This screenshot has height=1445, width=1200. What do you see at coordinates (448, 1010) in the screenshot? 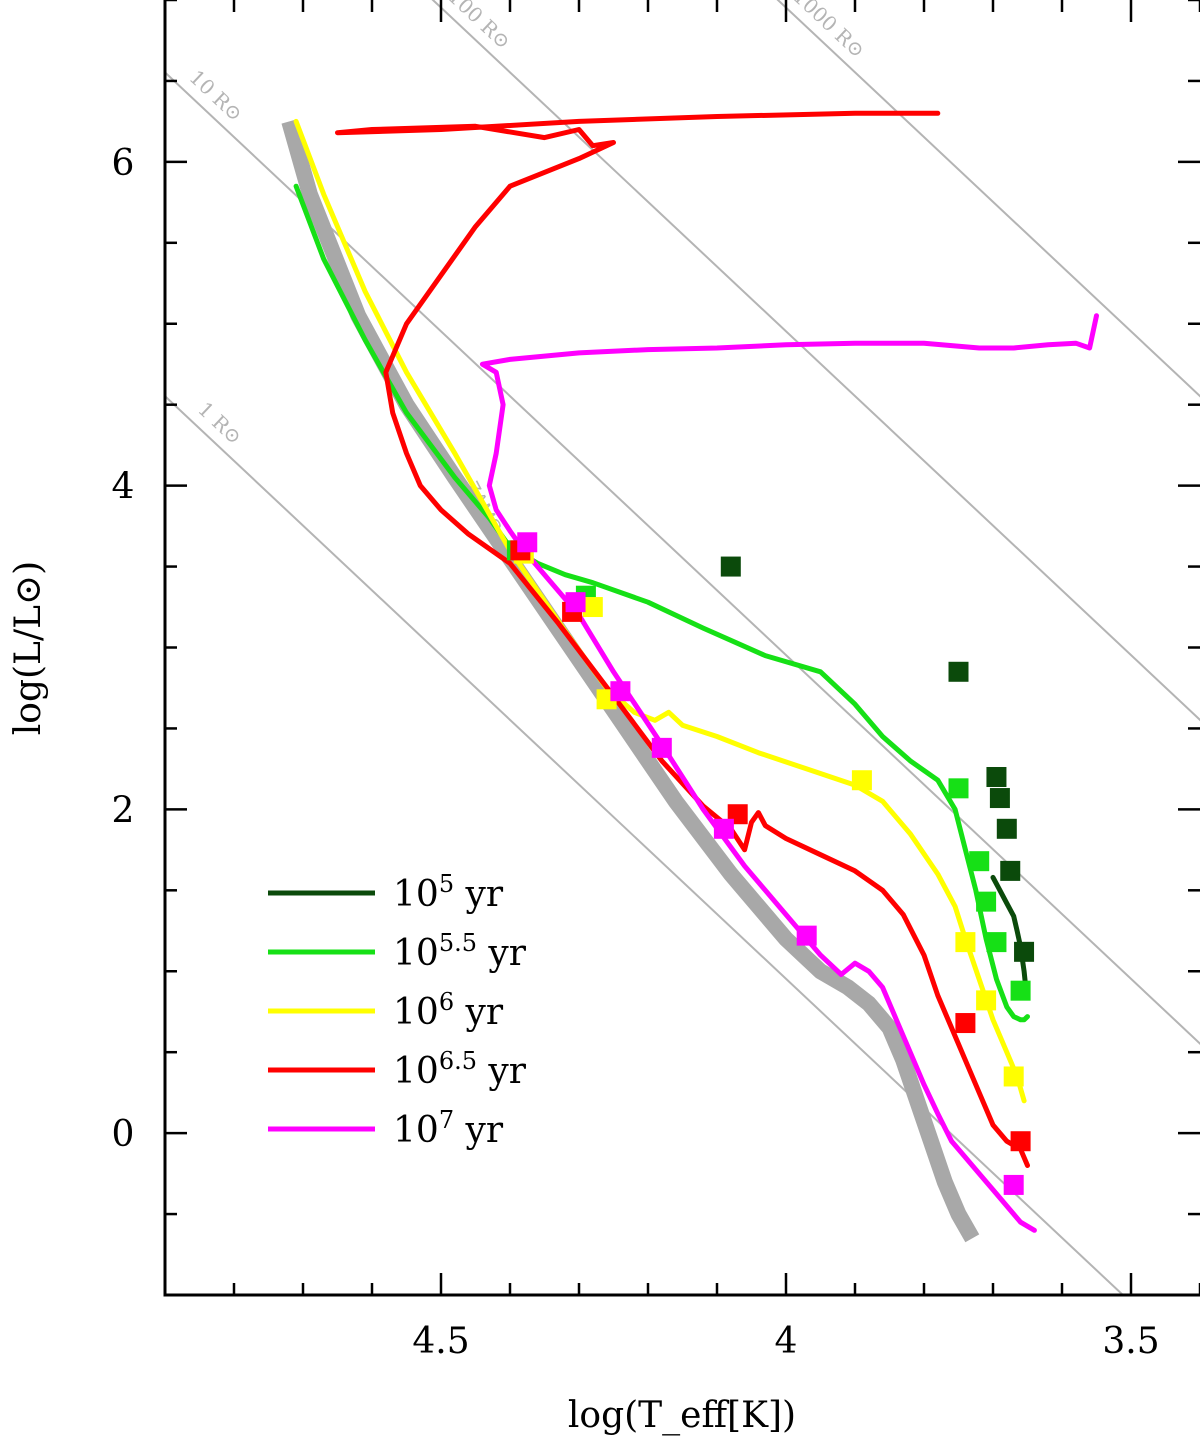
I see `legend-label-2: 106 yr` at bounding box center [448, 1010].